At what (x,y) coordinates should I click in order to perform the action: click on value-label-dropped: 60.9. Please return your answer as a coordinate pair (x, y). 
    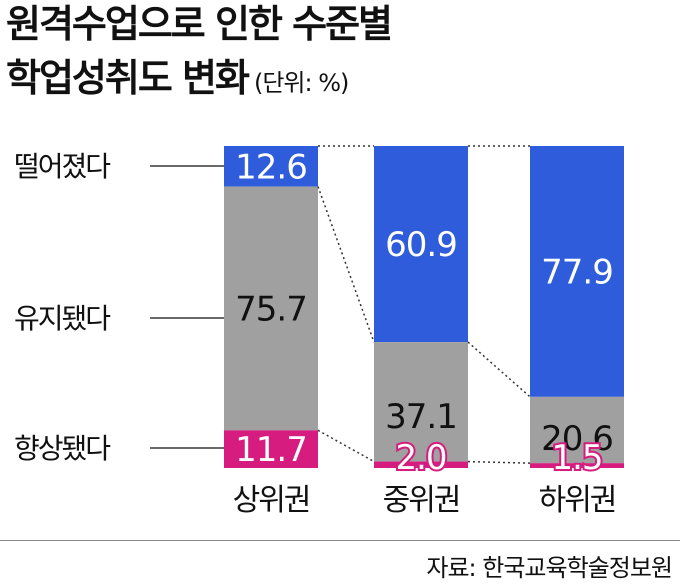
    Looking at the image, I should click on (421, 245).